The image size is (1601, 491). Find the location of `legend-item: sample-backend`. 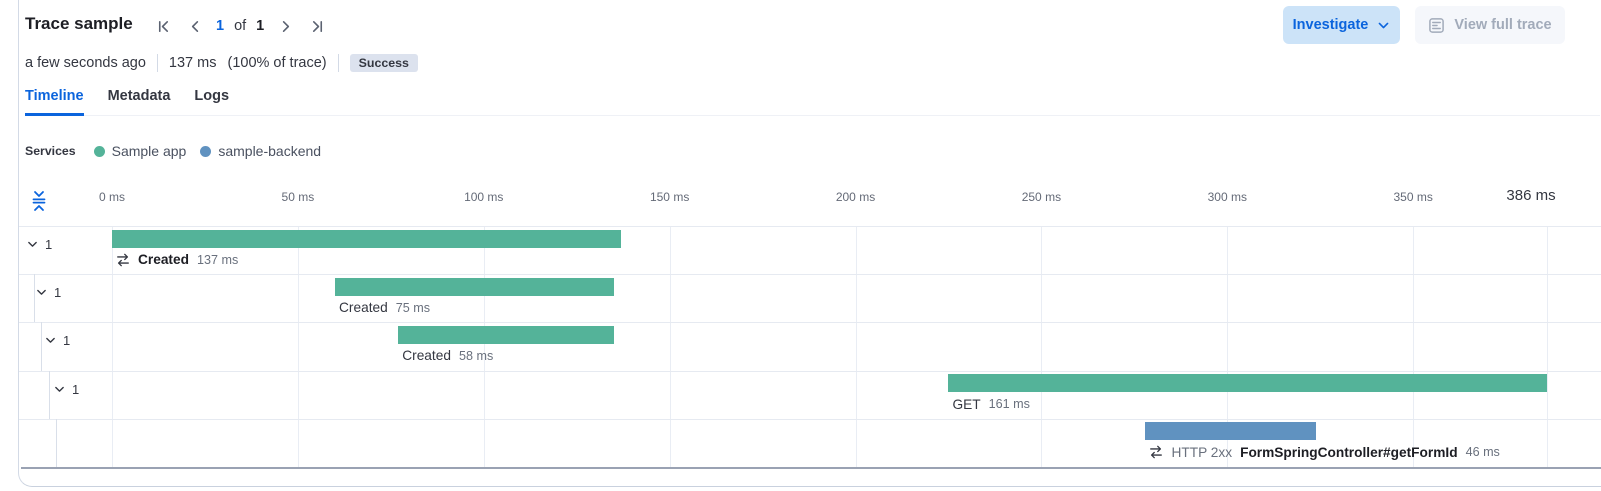

legend-item: sample-backend is located at coordinates (260, 151).